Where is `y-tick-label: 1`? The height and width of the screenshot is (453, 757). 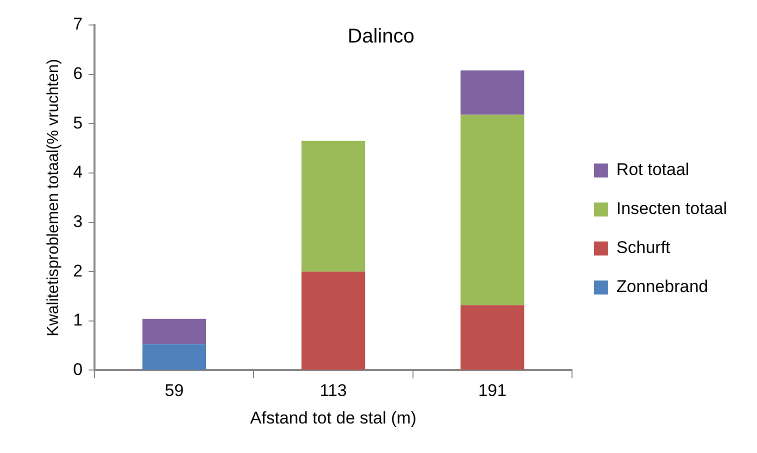
y-tick-label: 1 is located at coordinates (78, 320).